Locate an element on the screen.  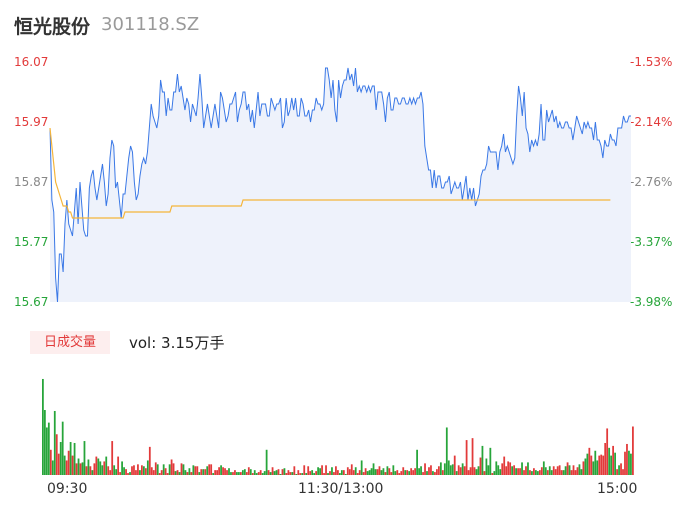
stock-code: 301118.SZ is located at coordinates (150, 24).